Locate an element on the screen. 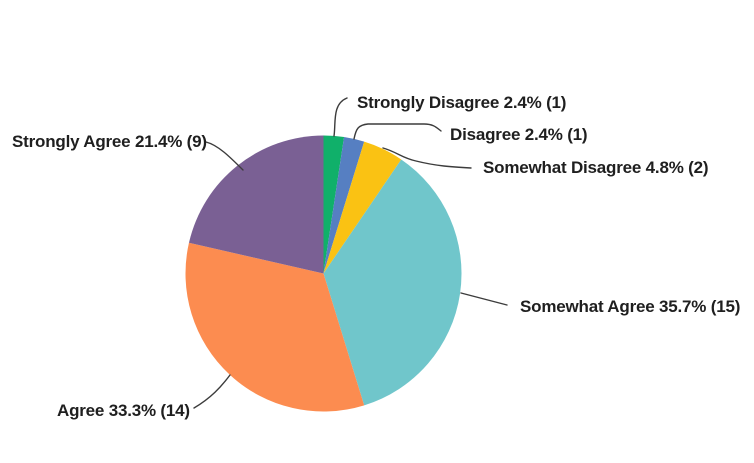 The width and height of the screenshot is (754, 463). leader-line-strongly-agree is located at coordinates (224, 156).